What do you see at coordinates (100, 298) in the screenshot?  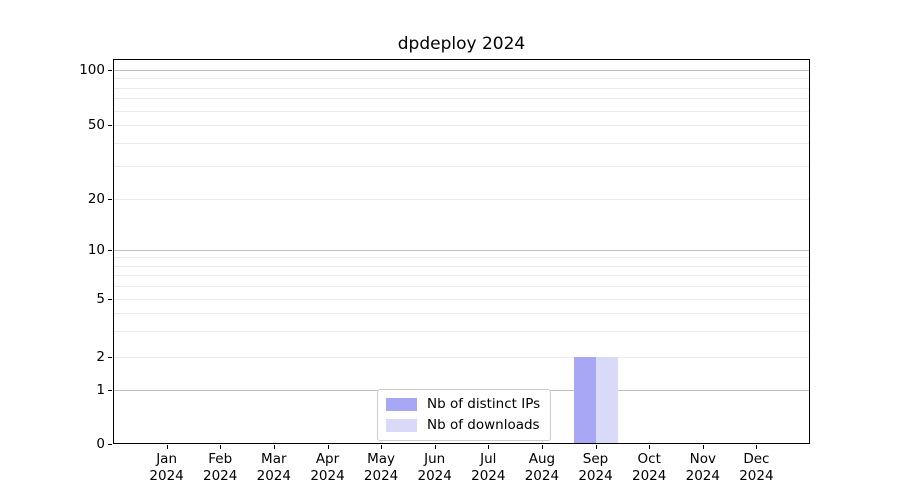 I see `y-tick-label-5: 5` at bounding box center [100, 298].